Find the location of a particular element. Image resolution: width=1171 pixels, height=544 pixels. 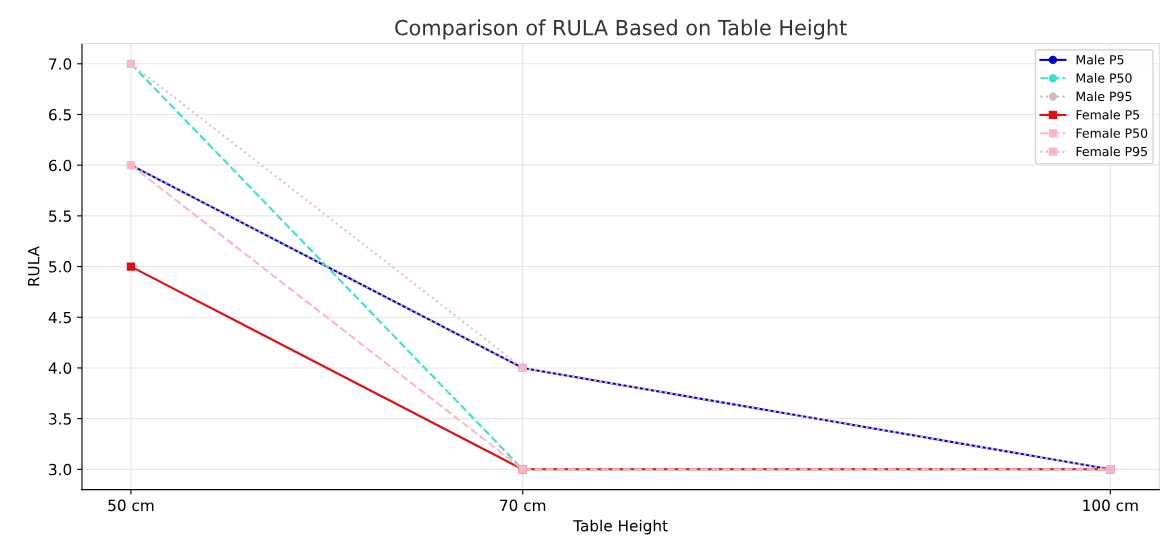

y-tick-label: 3.0 is located at coordinates (60, 469).